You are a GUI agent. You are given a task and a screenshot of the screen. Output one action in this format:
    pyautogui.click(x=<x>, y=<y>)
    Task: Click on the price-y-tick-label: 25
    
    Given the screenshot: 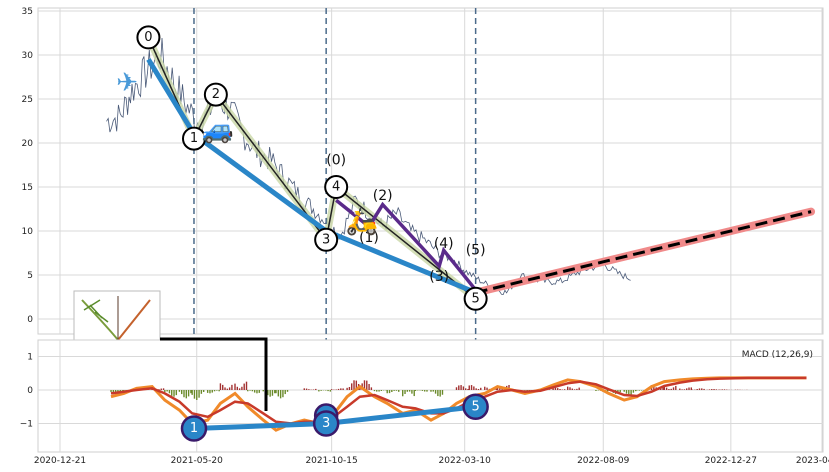 What is the action you would take?
    pyautogui.click(x=27, y=100)
    